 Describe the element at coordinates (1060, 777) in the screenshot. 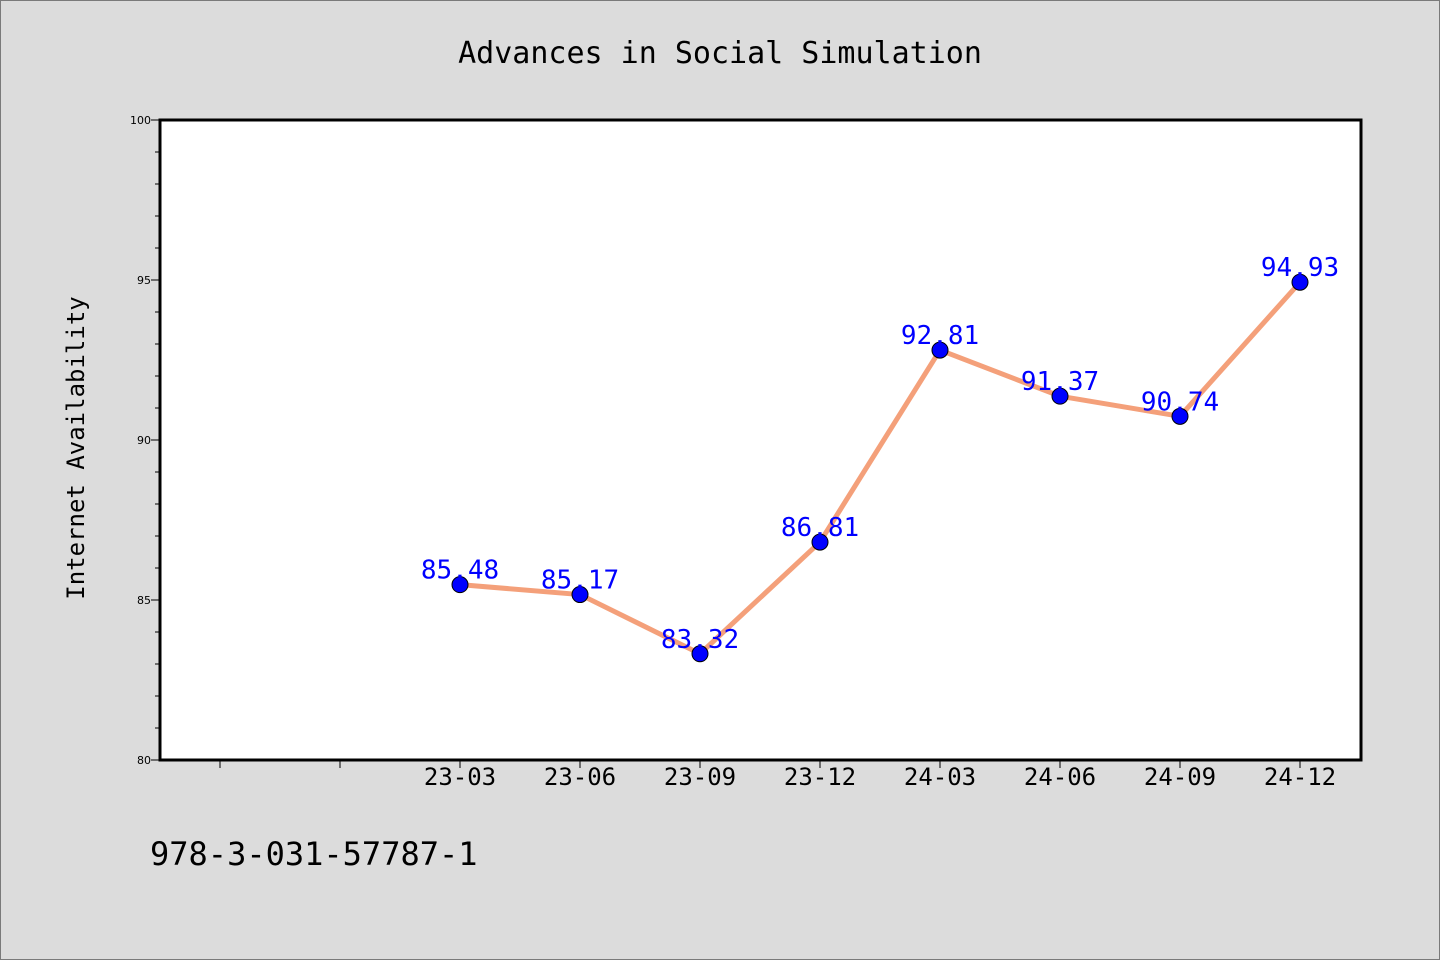

I see `x-tick-label: 24-06` at that location.